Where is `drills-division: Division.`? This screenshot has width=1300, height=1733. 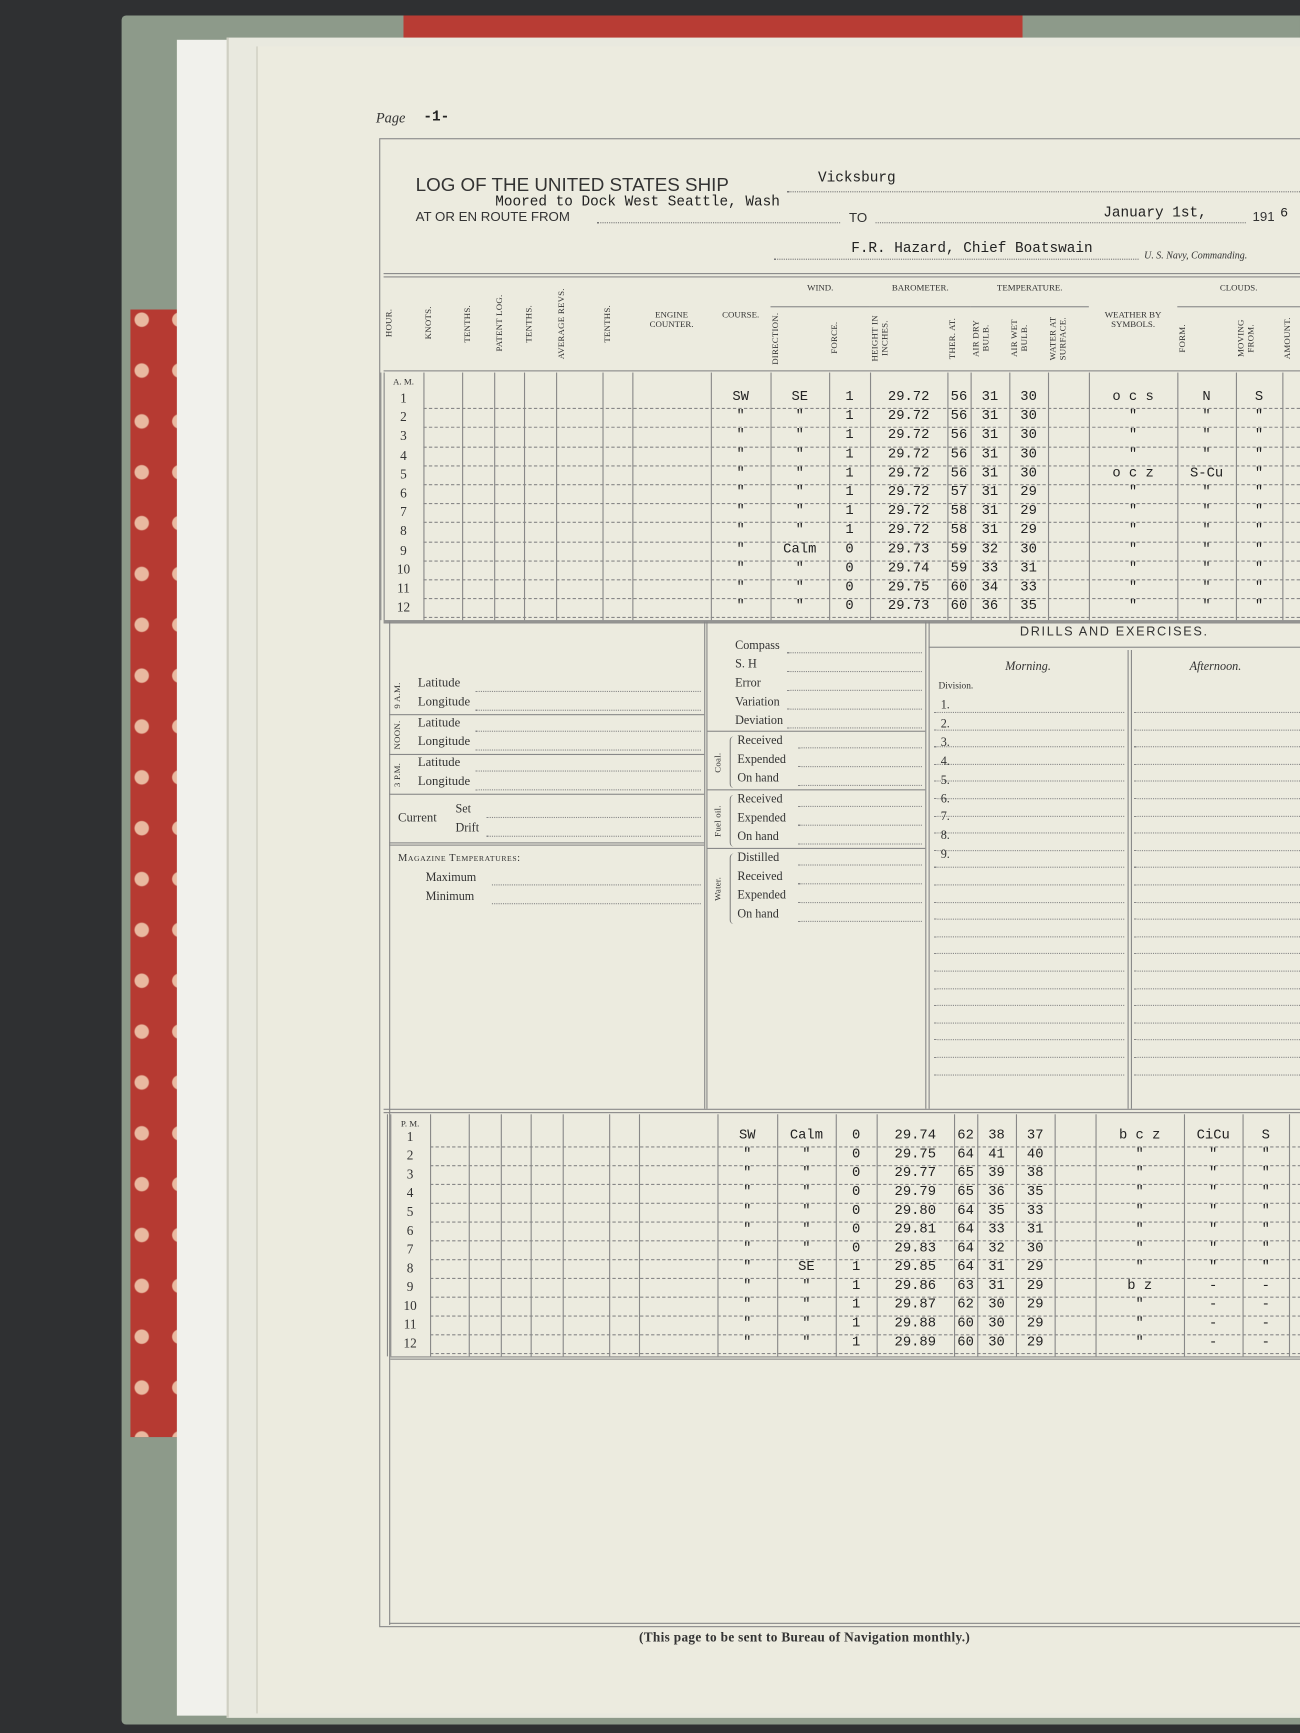
drills-division: Division. is located at coordinates (956, 685).